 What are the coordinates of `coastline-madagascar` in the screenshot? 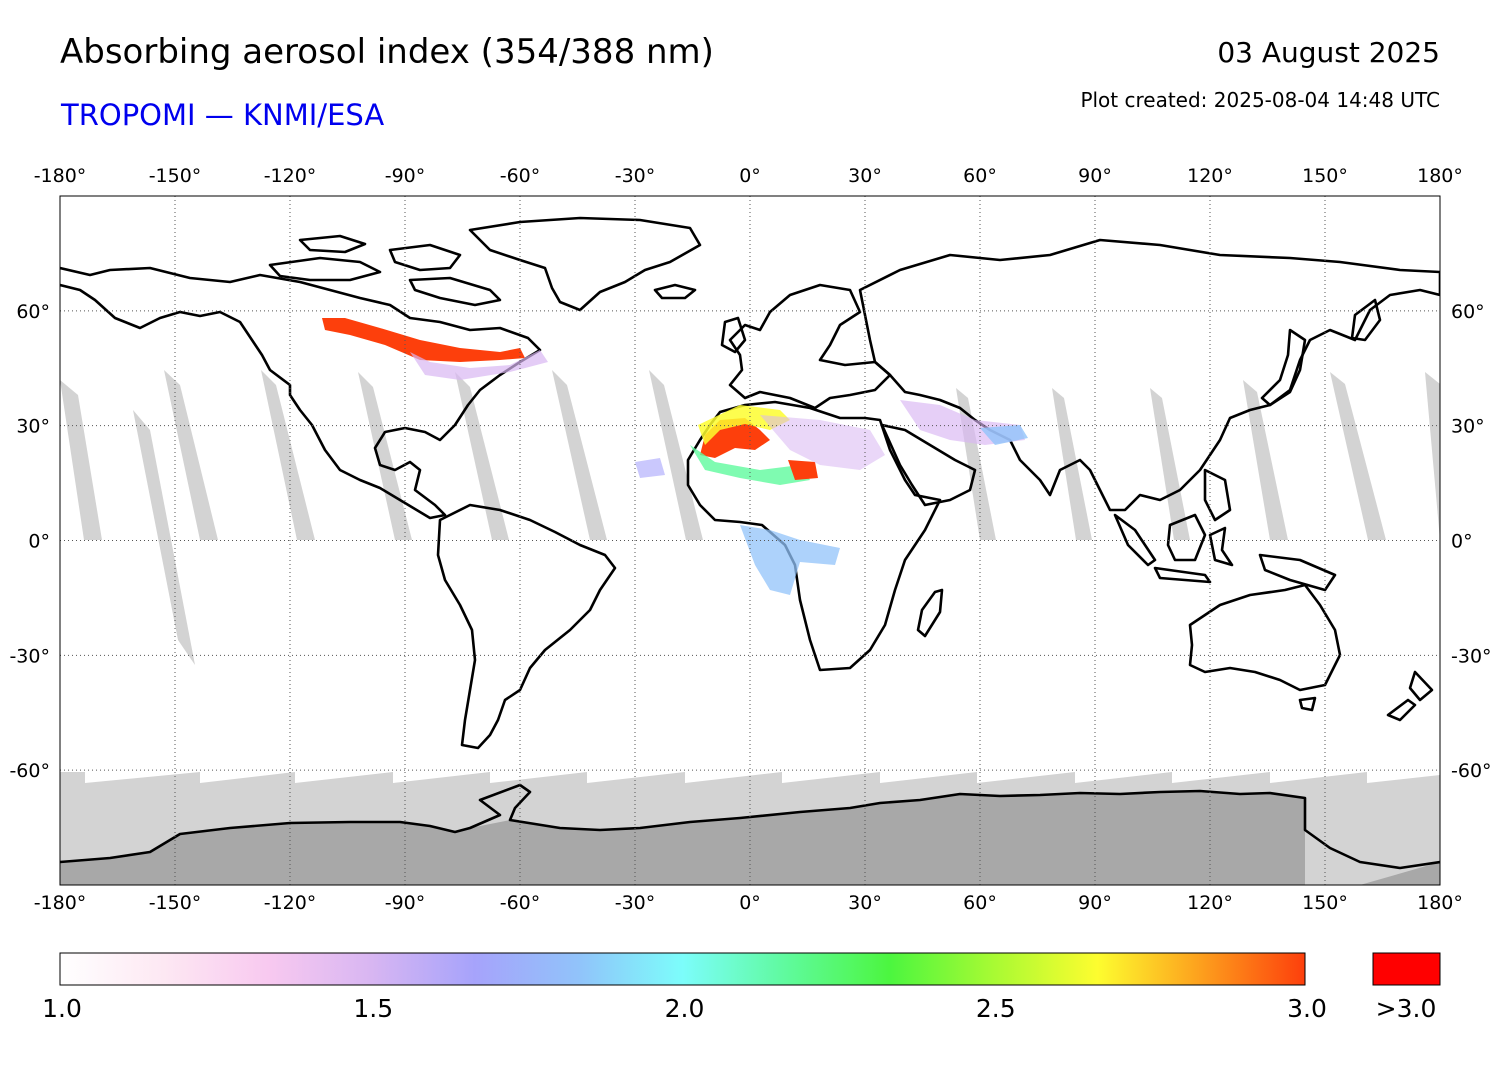 It's located at (930, 613).